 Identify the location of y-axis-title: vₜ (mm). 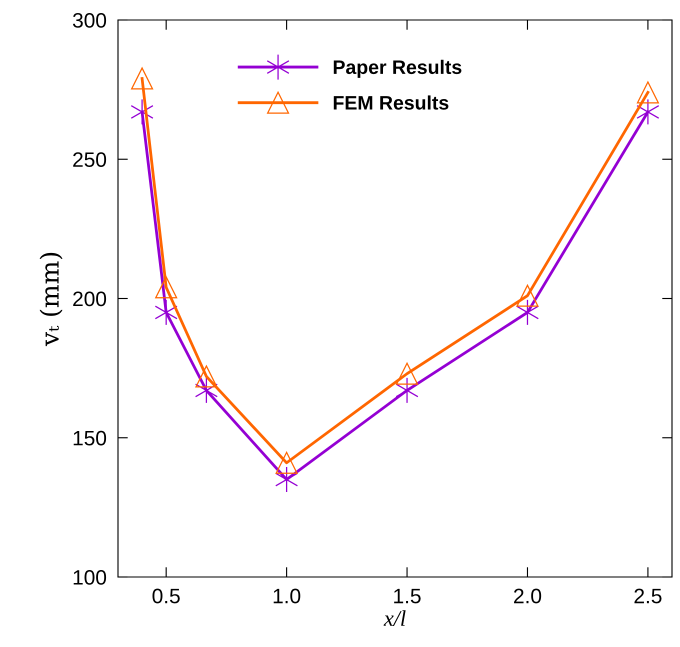
(51, 299).